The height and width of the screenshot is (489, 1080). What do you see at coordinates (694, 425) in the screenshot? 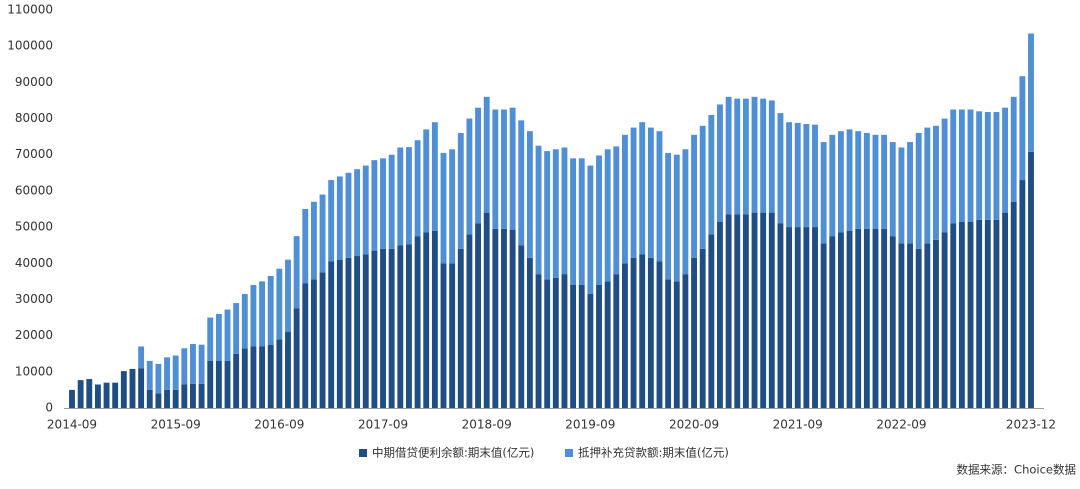
I see `x-tick-label: 2020-09` at bounding box center [694, 425].